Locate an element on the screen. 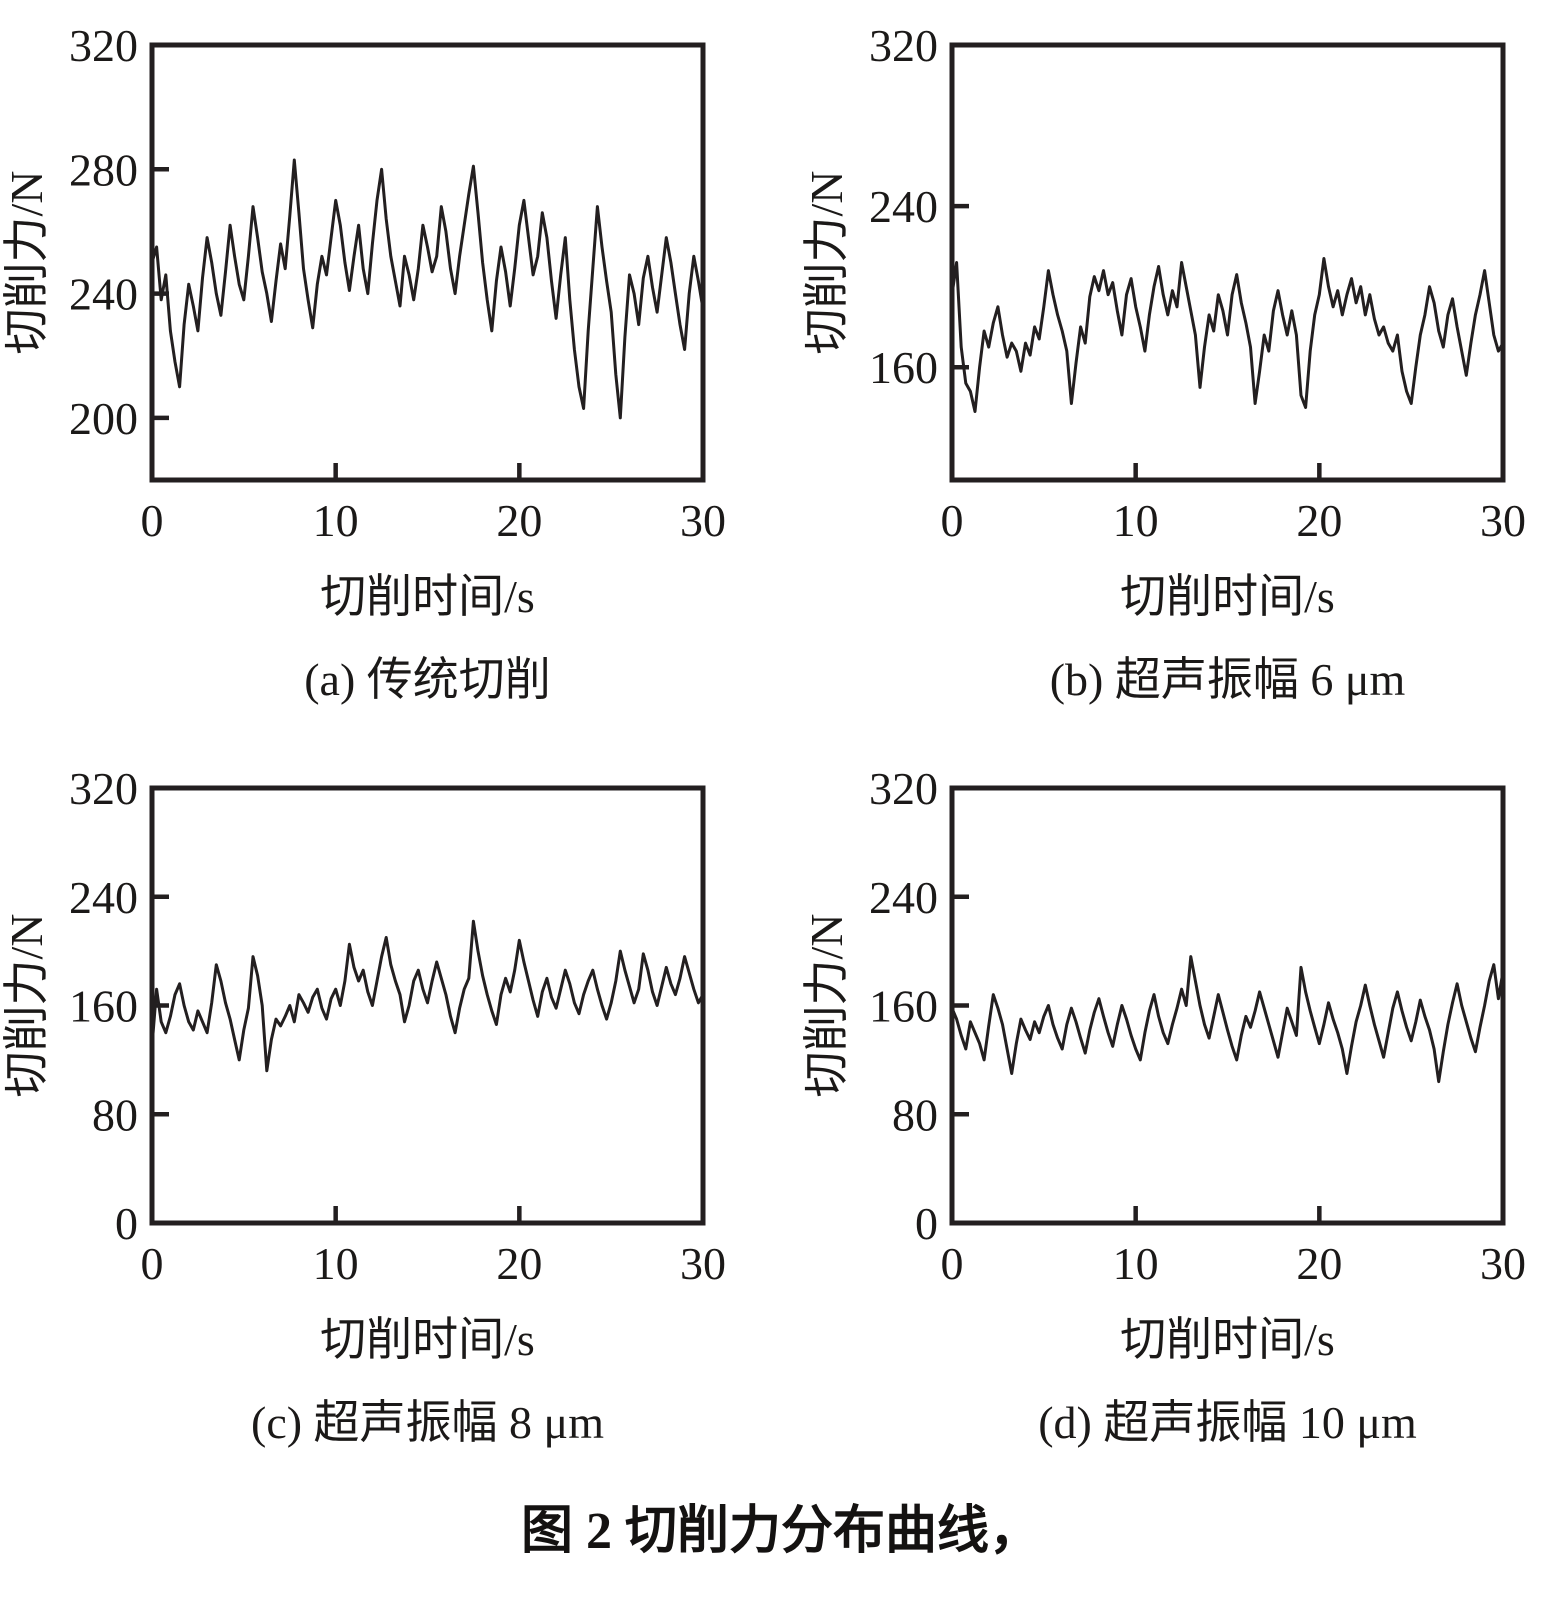 The image size is (1562, 1600). panel-caption: (d) 超声振幅 10 μm is located at coordinates (1227, 1422).